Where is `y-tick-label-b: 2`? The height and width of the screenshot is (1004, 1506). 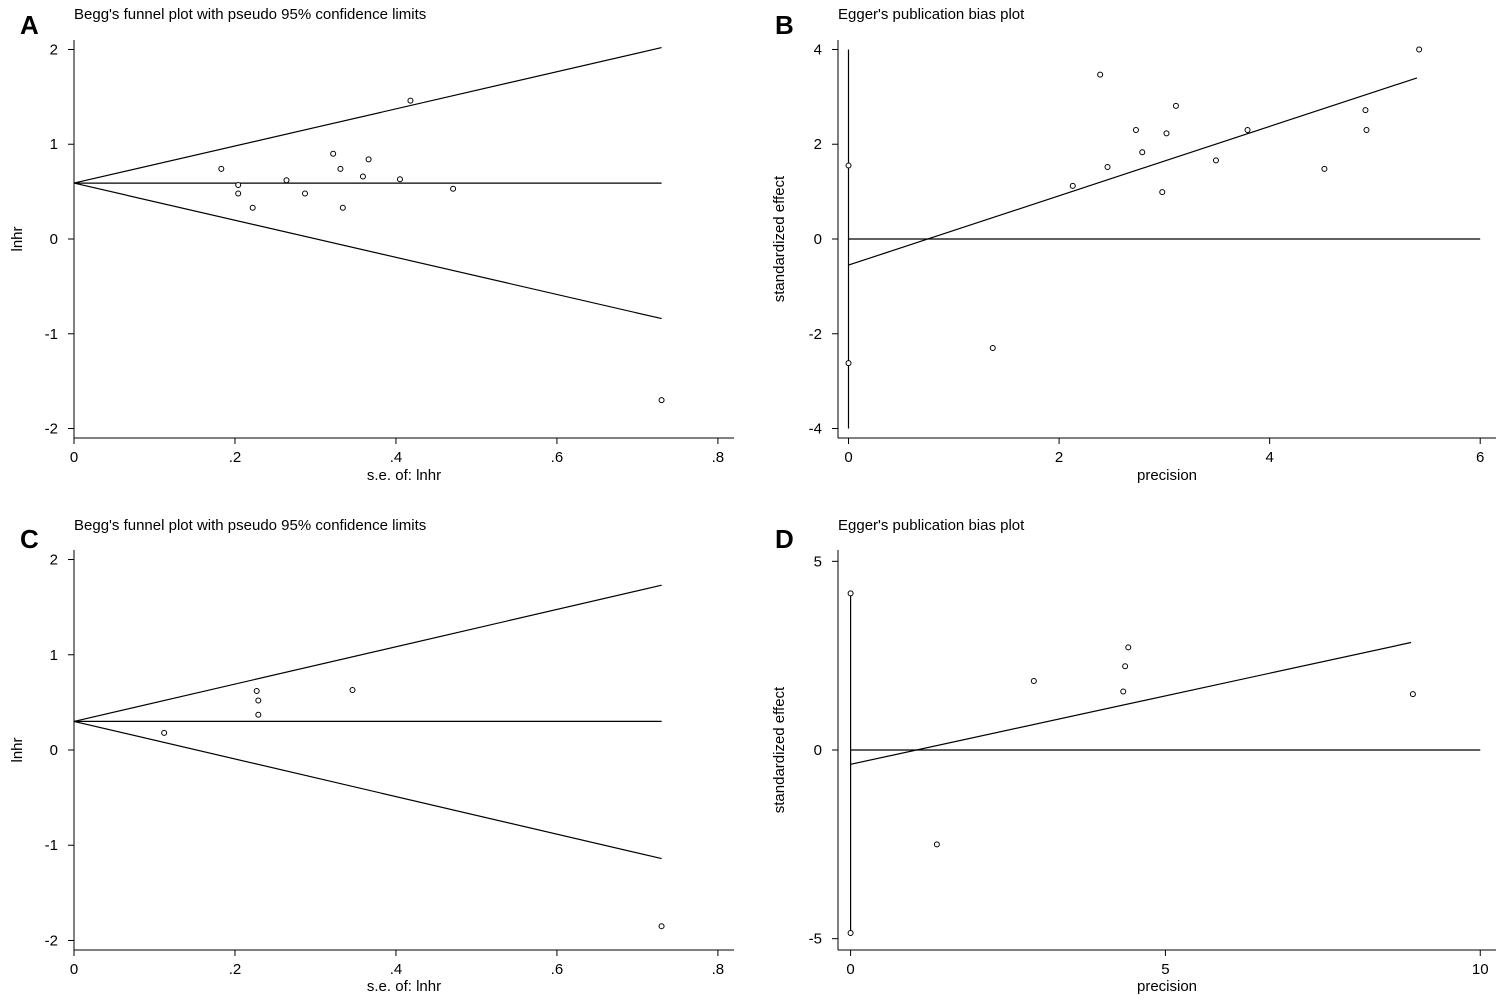
y-tick-label-b: 2 is located at coordinates (818, 144).